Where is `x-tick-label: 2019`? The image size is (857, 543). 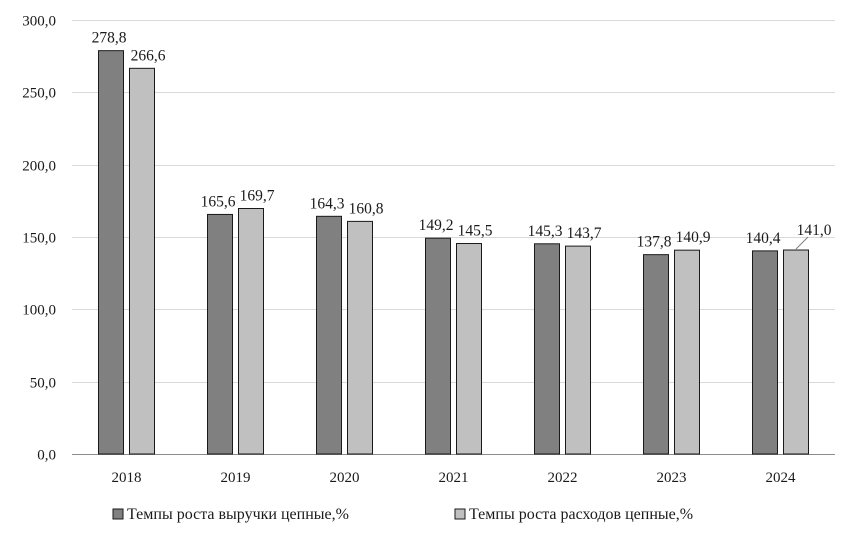 x-tick-label: 2019 is located at coordinates (236, 478).